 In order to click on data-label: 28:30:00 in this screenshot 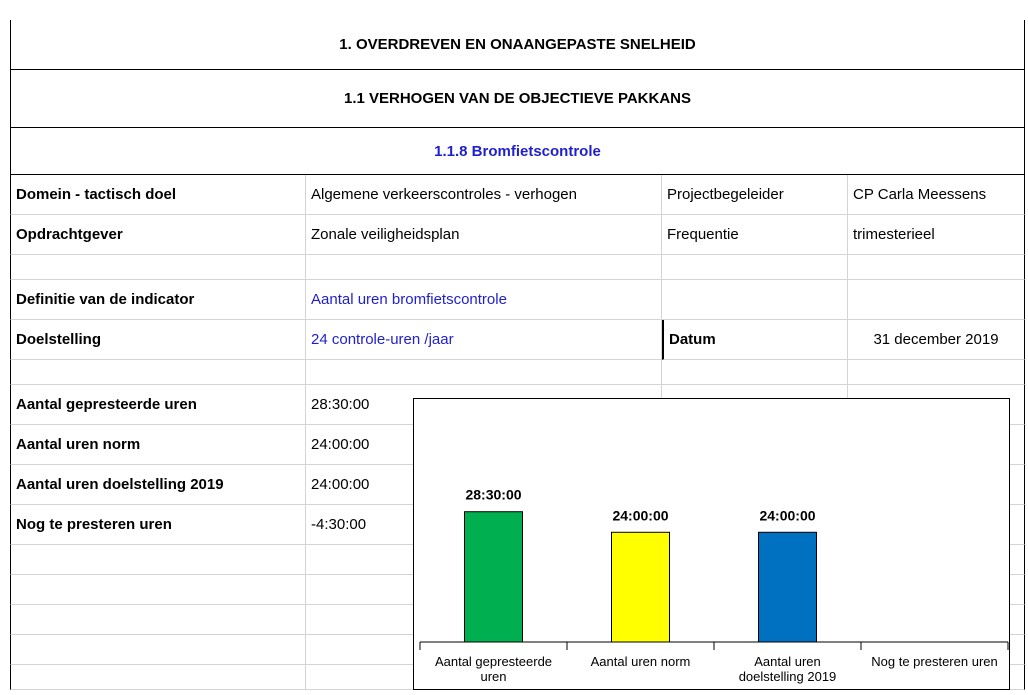, I will do `click(493, 495)`.